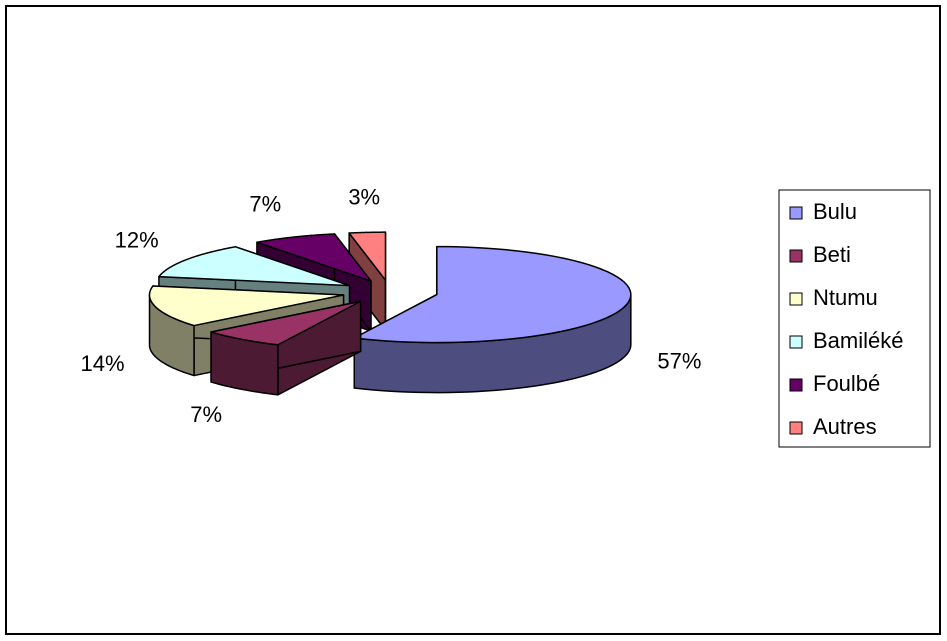 The width and height of the screenshot is (947, 641). I want to click on data-label: 3%, so click(364, 196).